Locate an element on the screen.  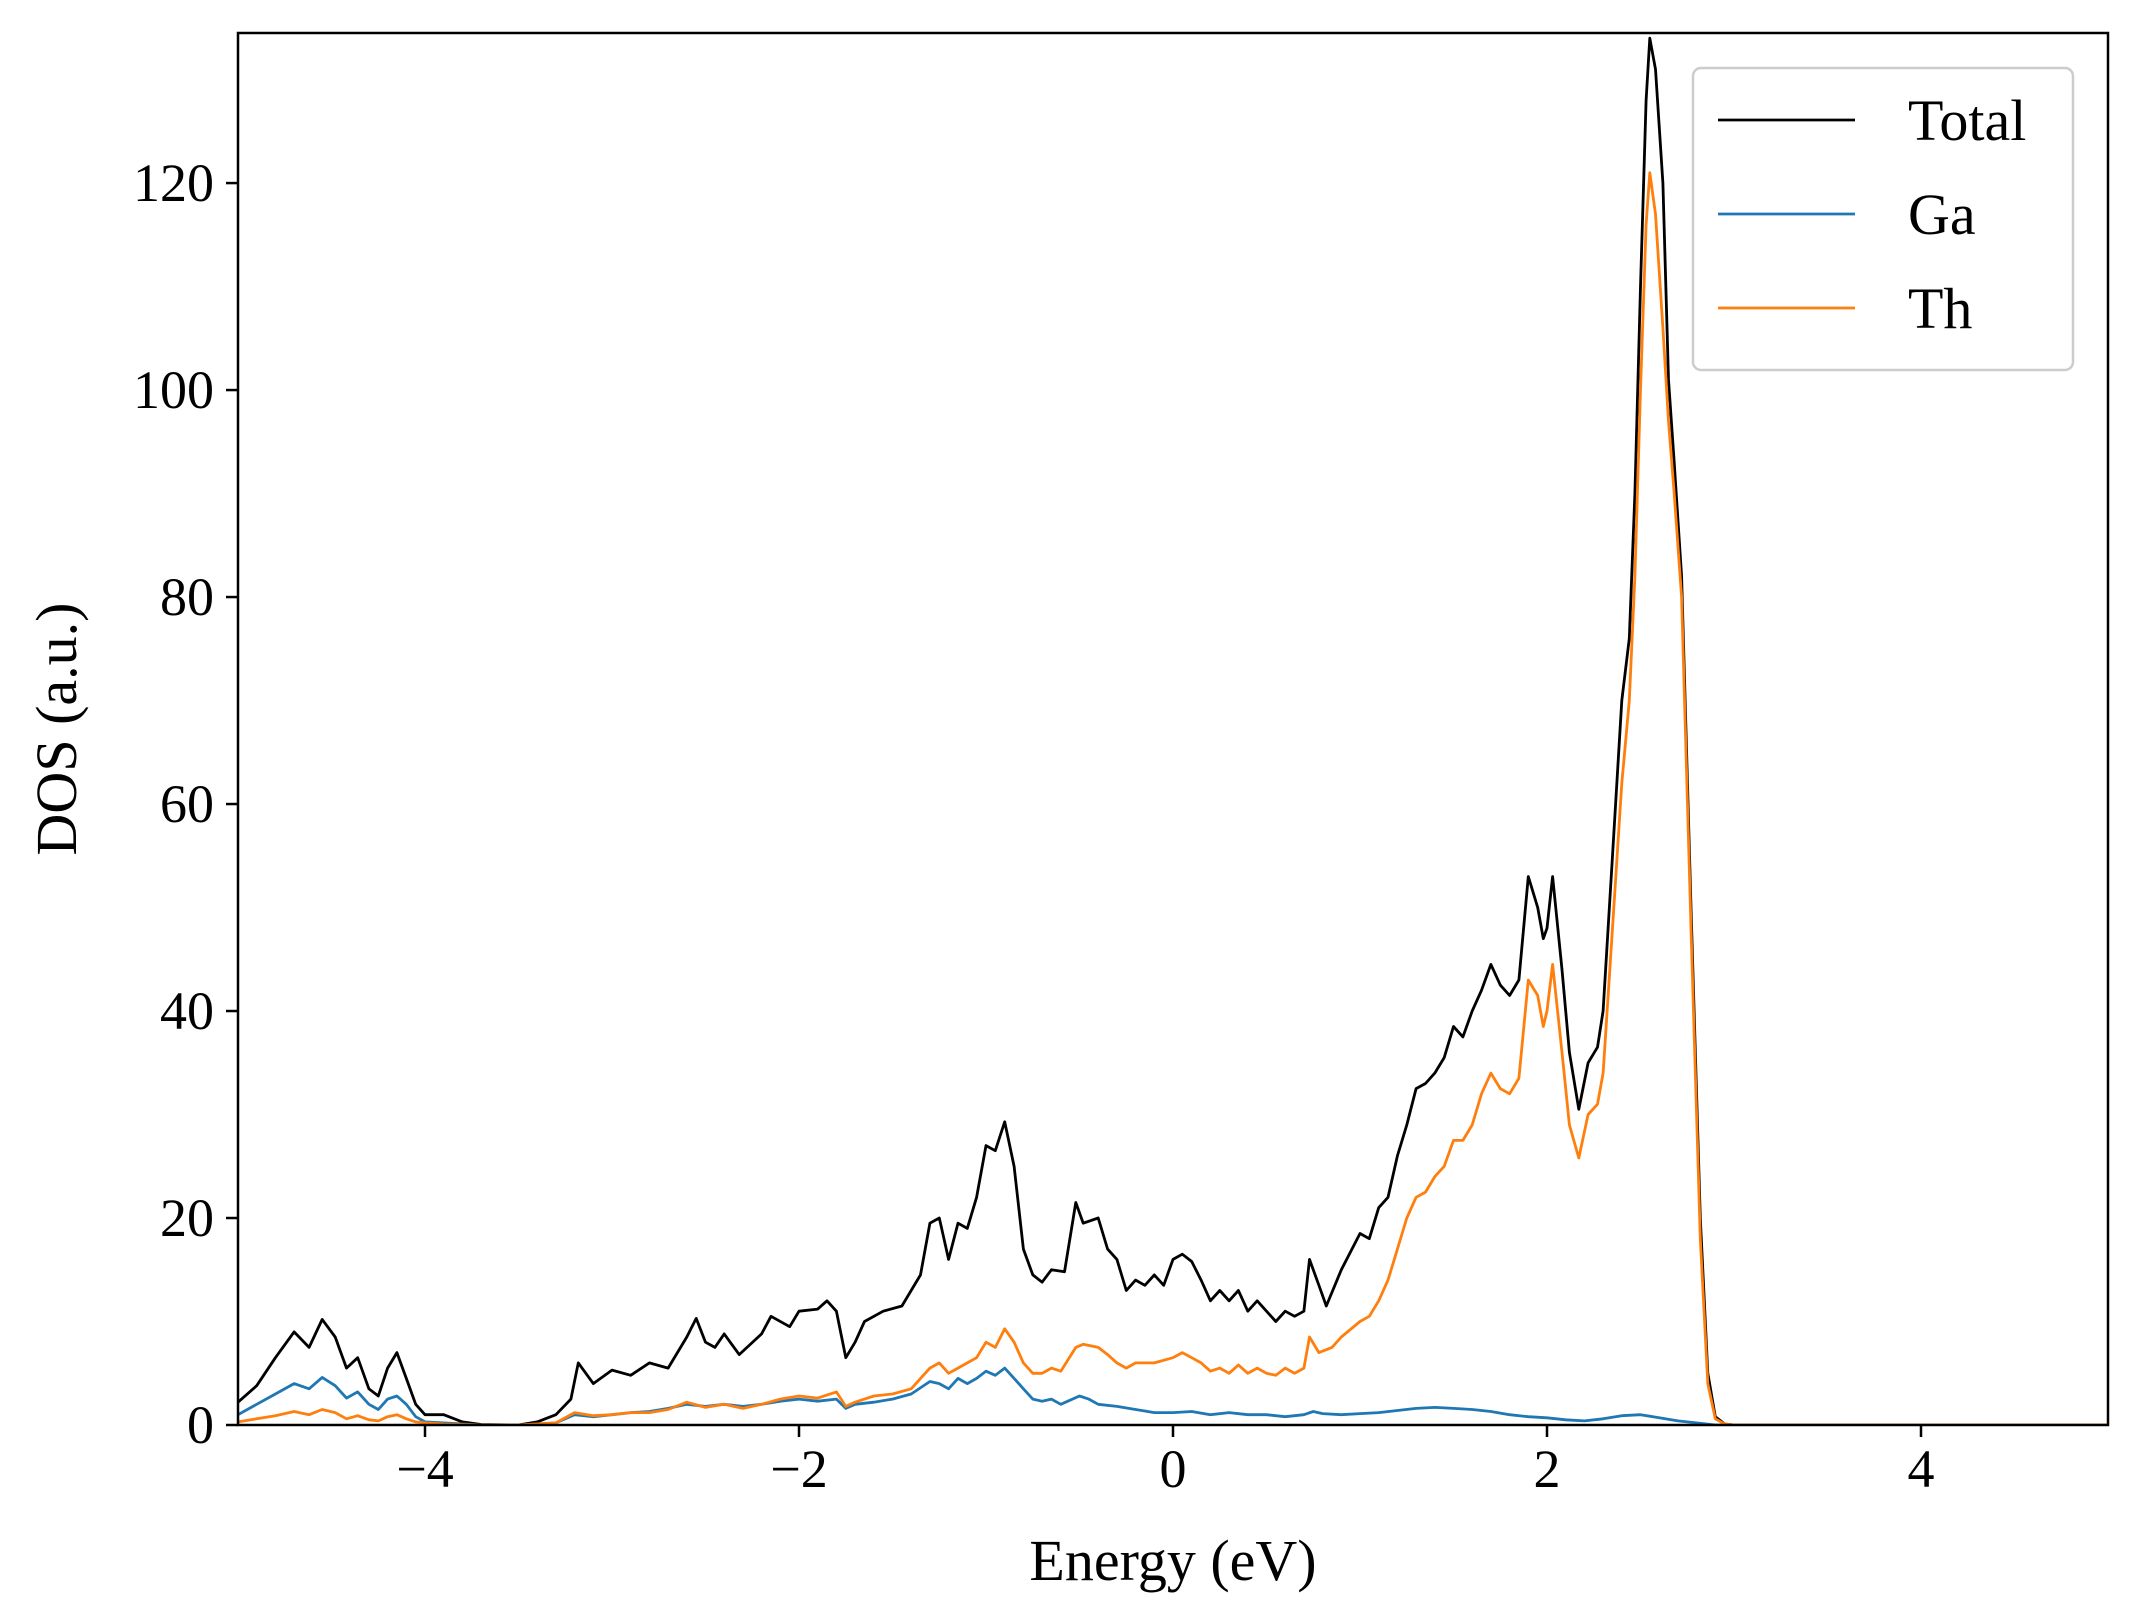
legend-label-ga: Ga is located at coordinates (1942, 214).